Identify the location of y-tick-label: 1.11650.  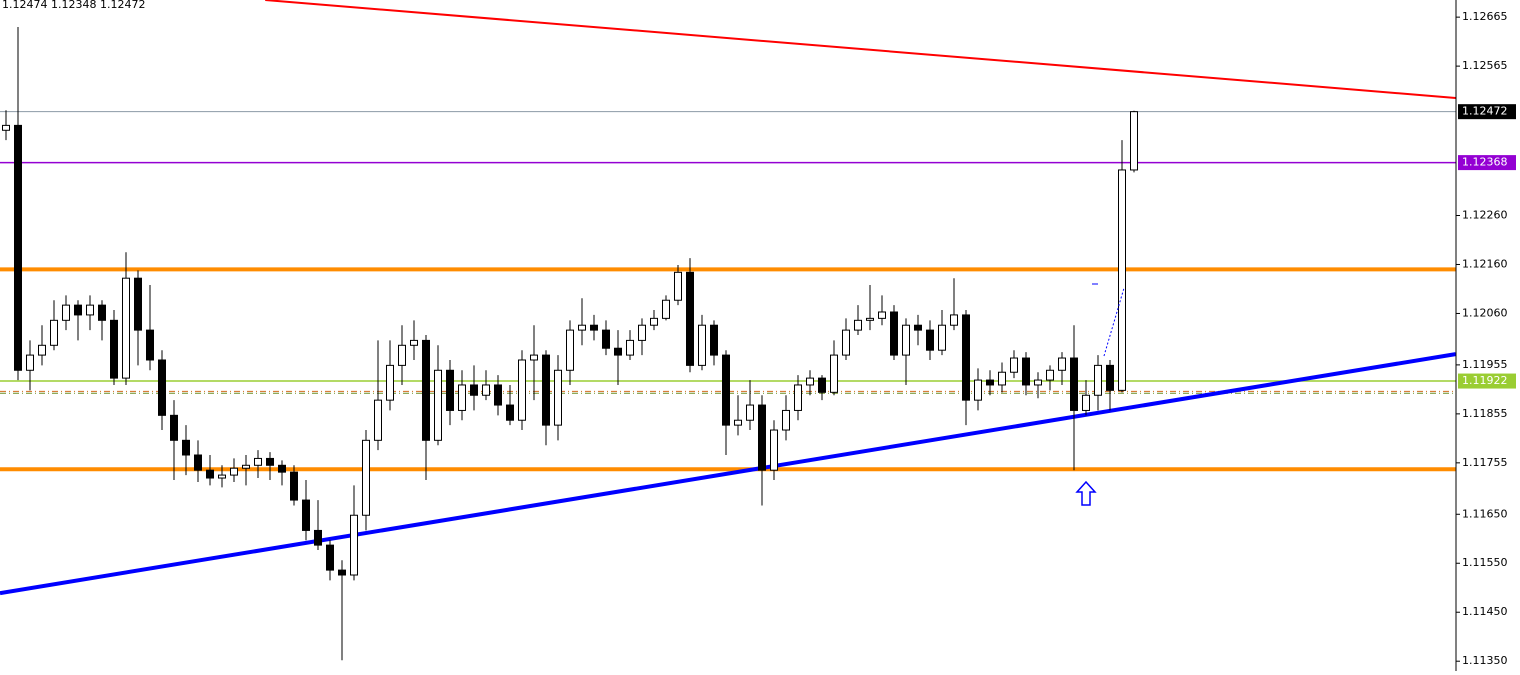
(1485, 513).